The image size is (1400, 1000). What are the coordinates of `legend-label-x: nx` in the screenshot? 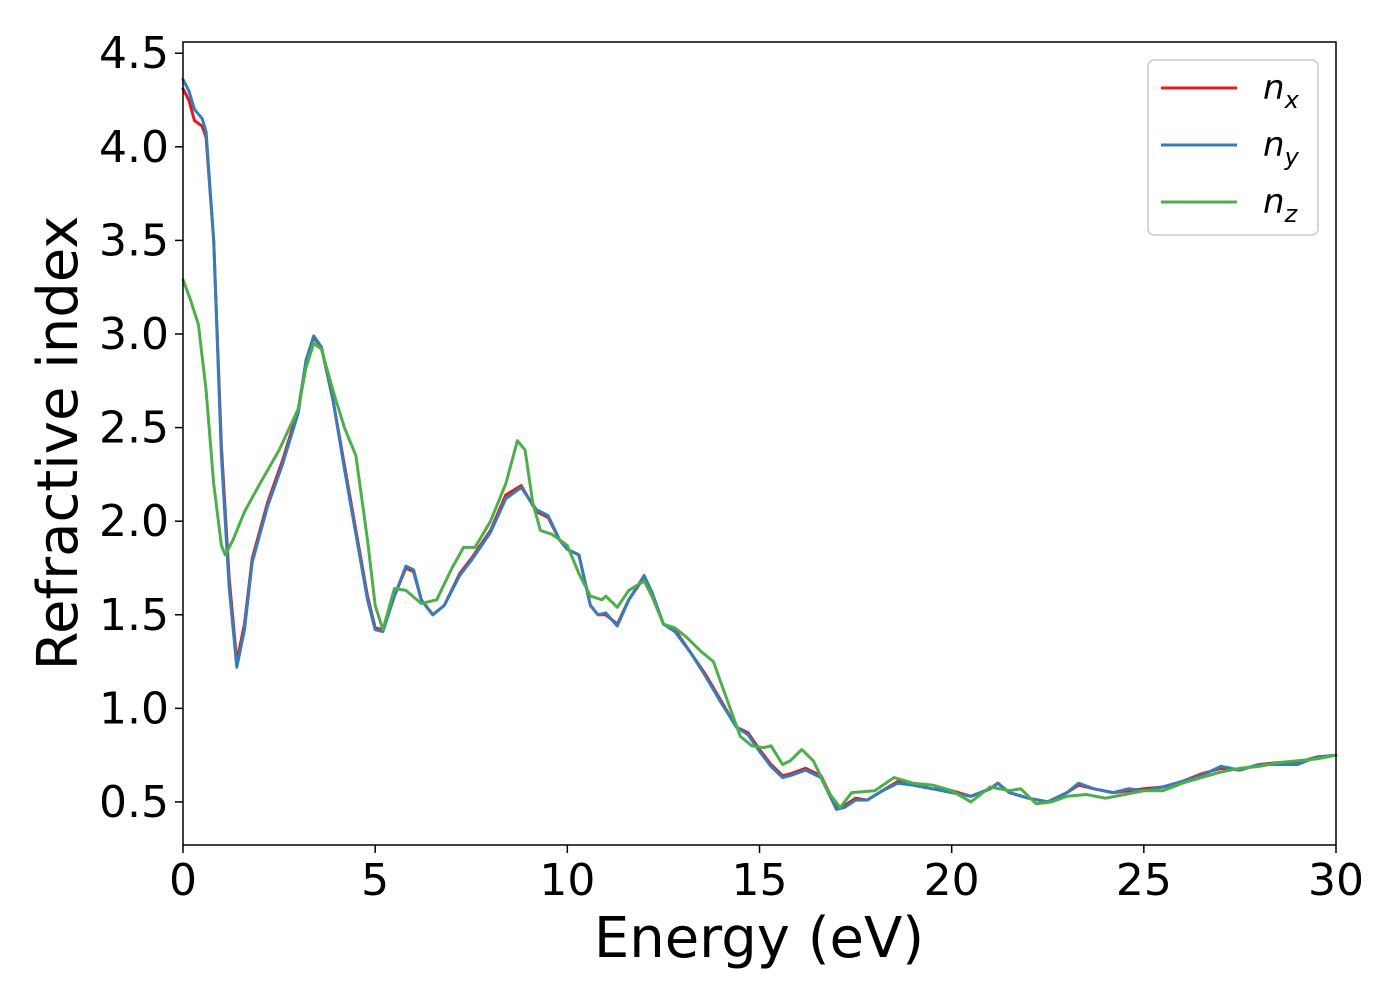 It's located at (1281, 91).